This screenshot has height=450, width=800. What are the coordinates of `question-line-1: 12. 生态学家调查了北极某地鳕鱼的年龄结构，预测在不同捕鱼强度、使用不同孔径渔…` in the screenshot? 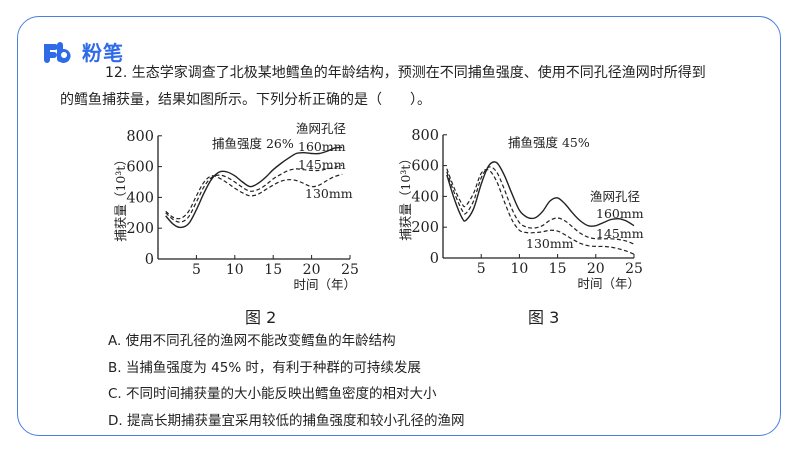 It's located at (405, 73).